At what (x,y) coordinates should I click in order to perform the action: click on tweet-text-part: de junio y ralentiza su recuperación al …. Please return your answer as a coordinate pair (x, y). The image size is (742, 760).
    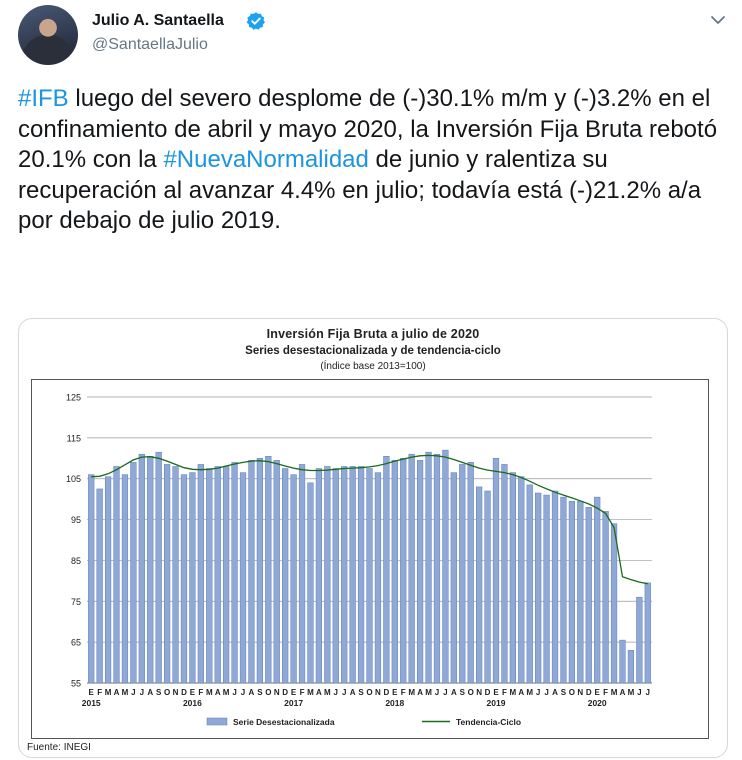
    Looking at the image, I should click on (360, 190).